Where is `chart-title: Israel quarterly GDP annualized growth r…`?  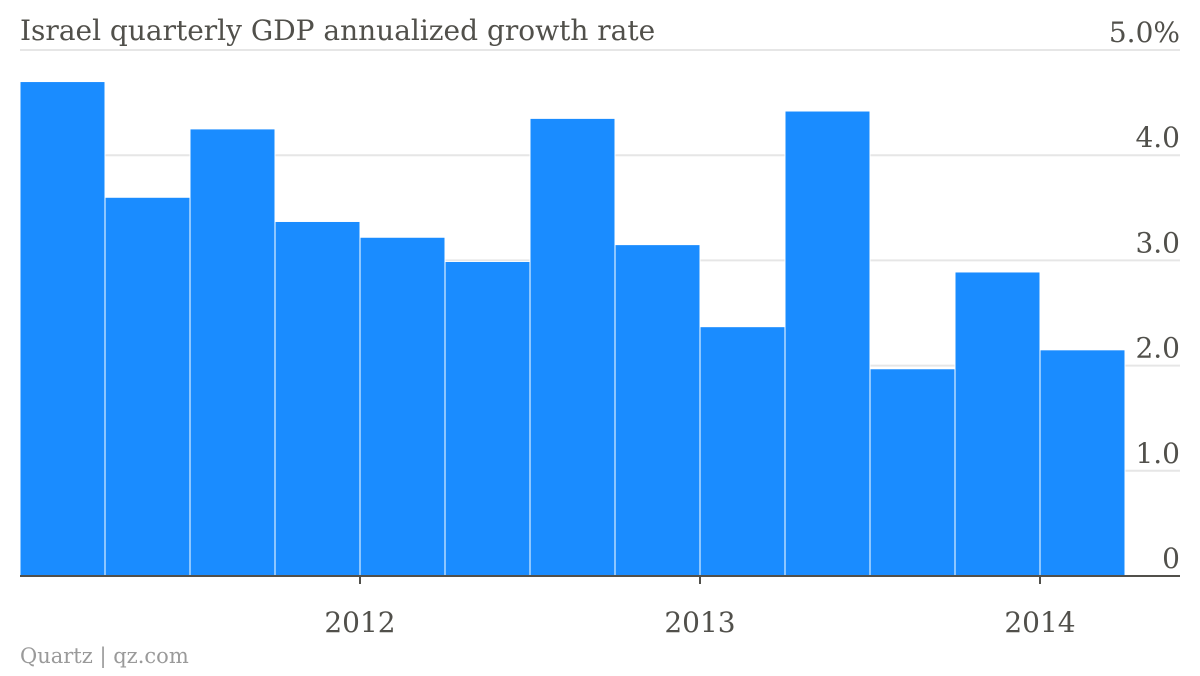
chart-title: Israel quarterly GDP annualized growth r… is located at coordinates (338, 30).